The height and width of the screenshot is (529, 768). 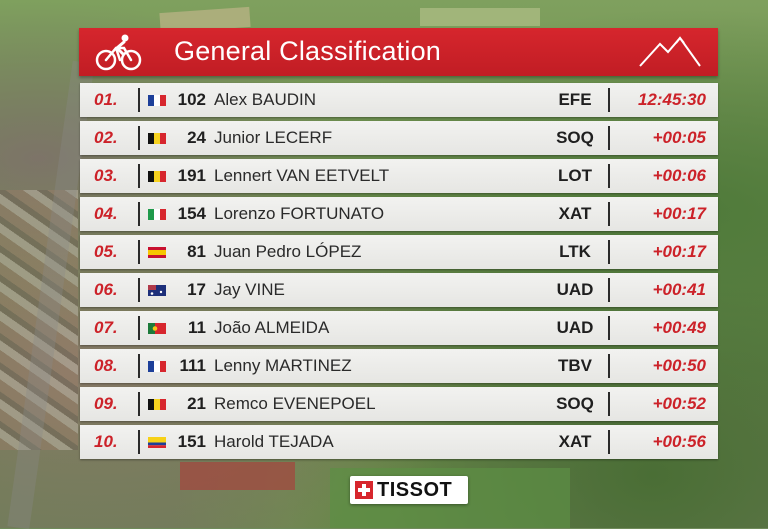 What do you see at coordinates (575, 365) in the screenshot?
I see `team-code: TBV` at bounding box center [575, 365].